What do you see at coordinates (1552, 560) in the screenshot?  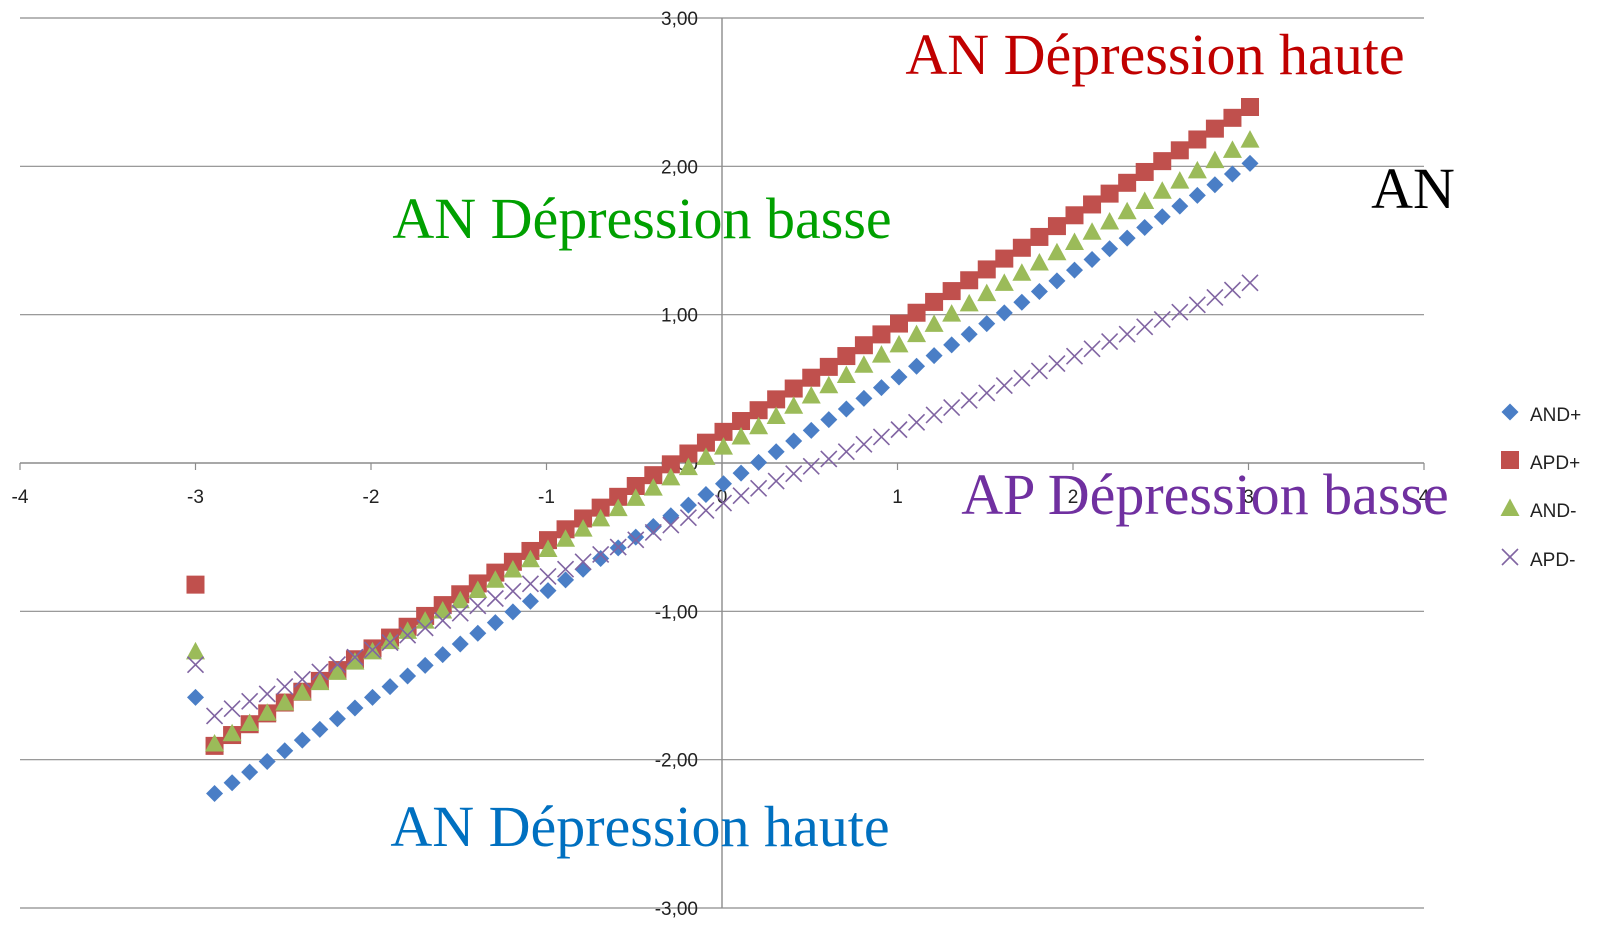 I see `legend-label-apd-minus: APD-` at bounding box center [1552, 560].